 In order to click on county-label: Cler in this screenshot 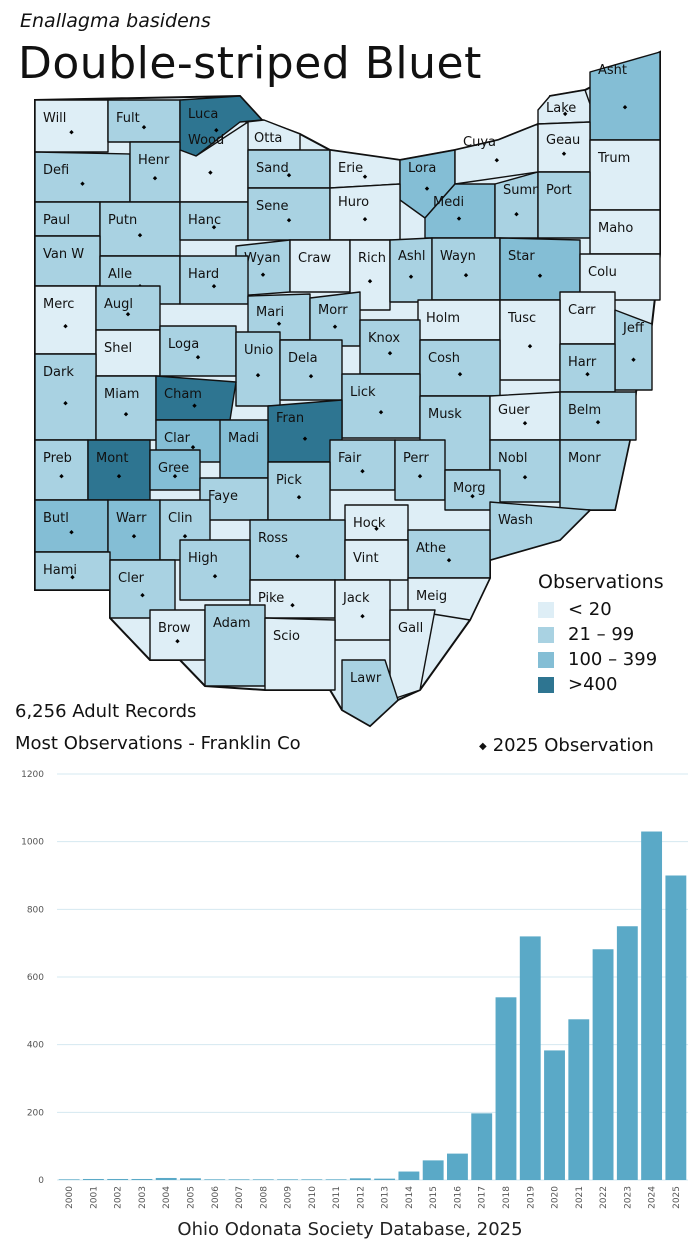, I will do `click(131, 578)`.